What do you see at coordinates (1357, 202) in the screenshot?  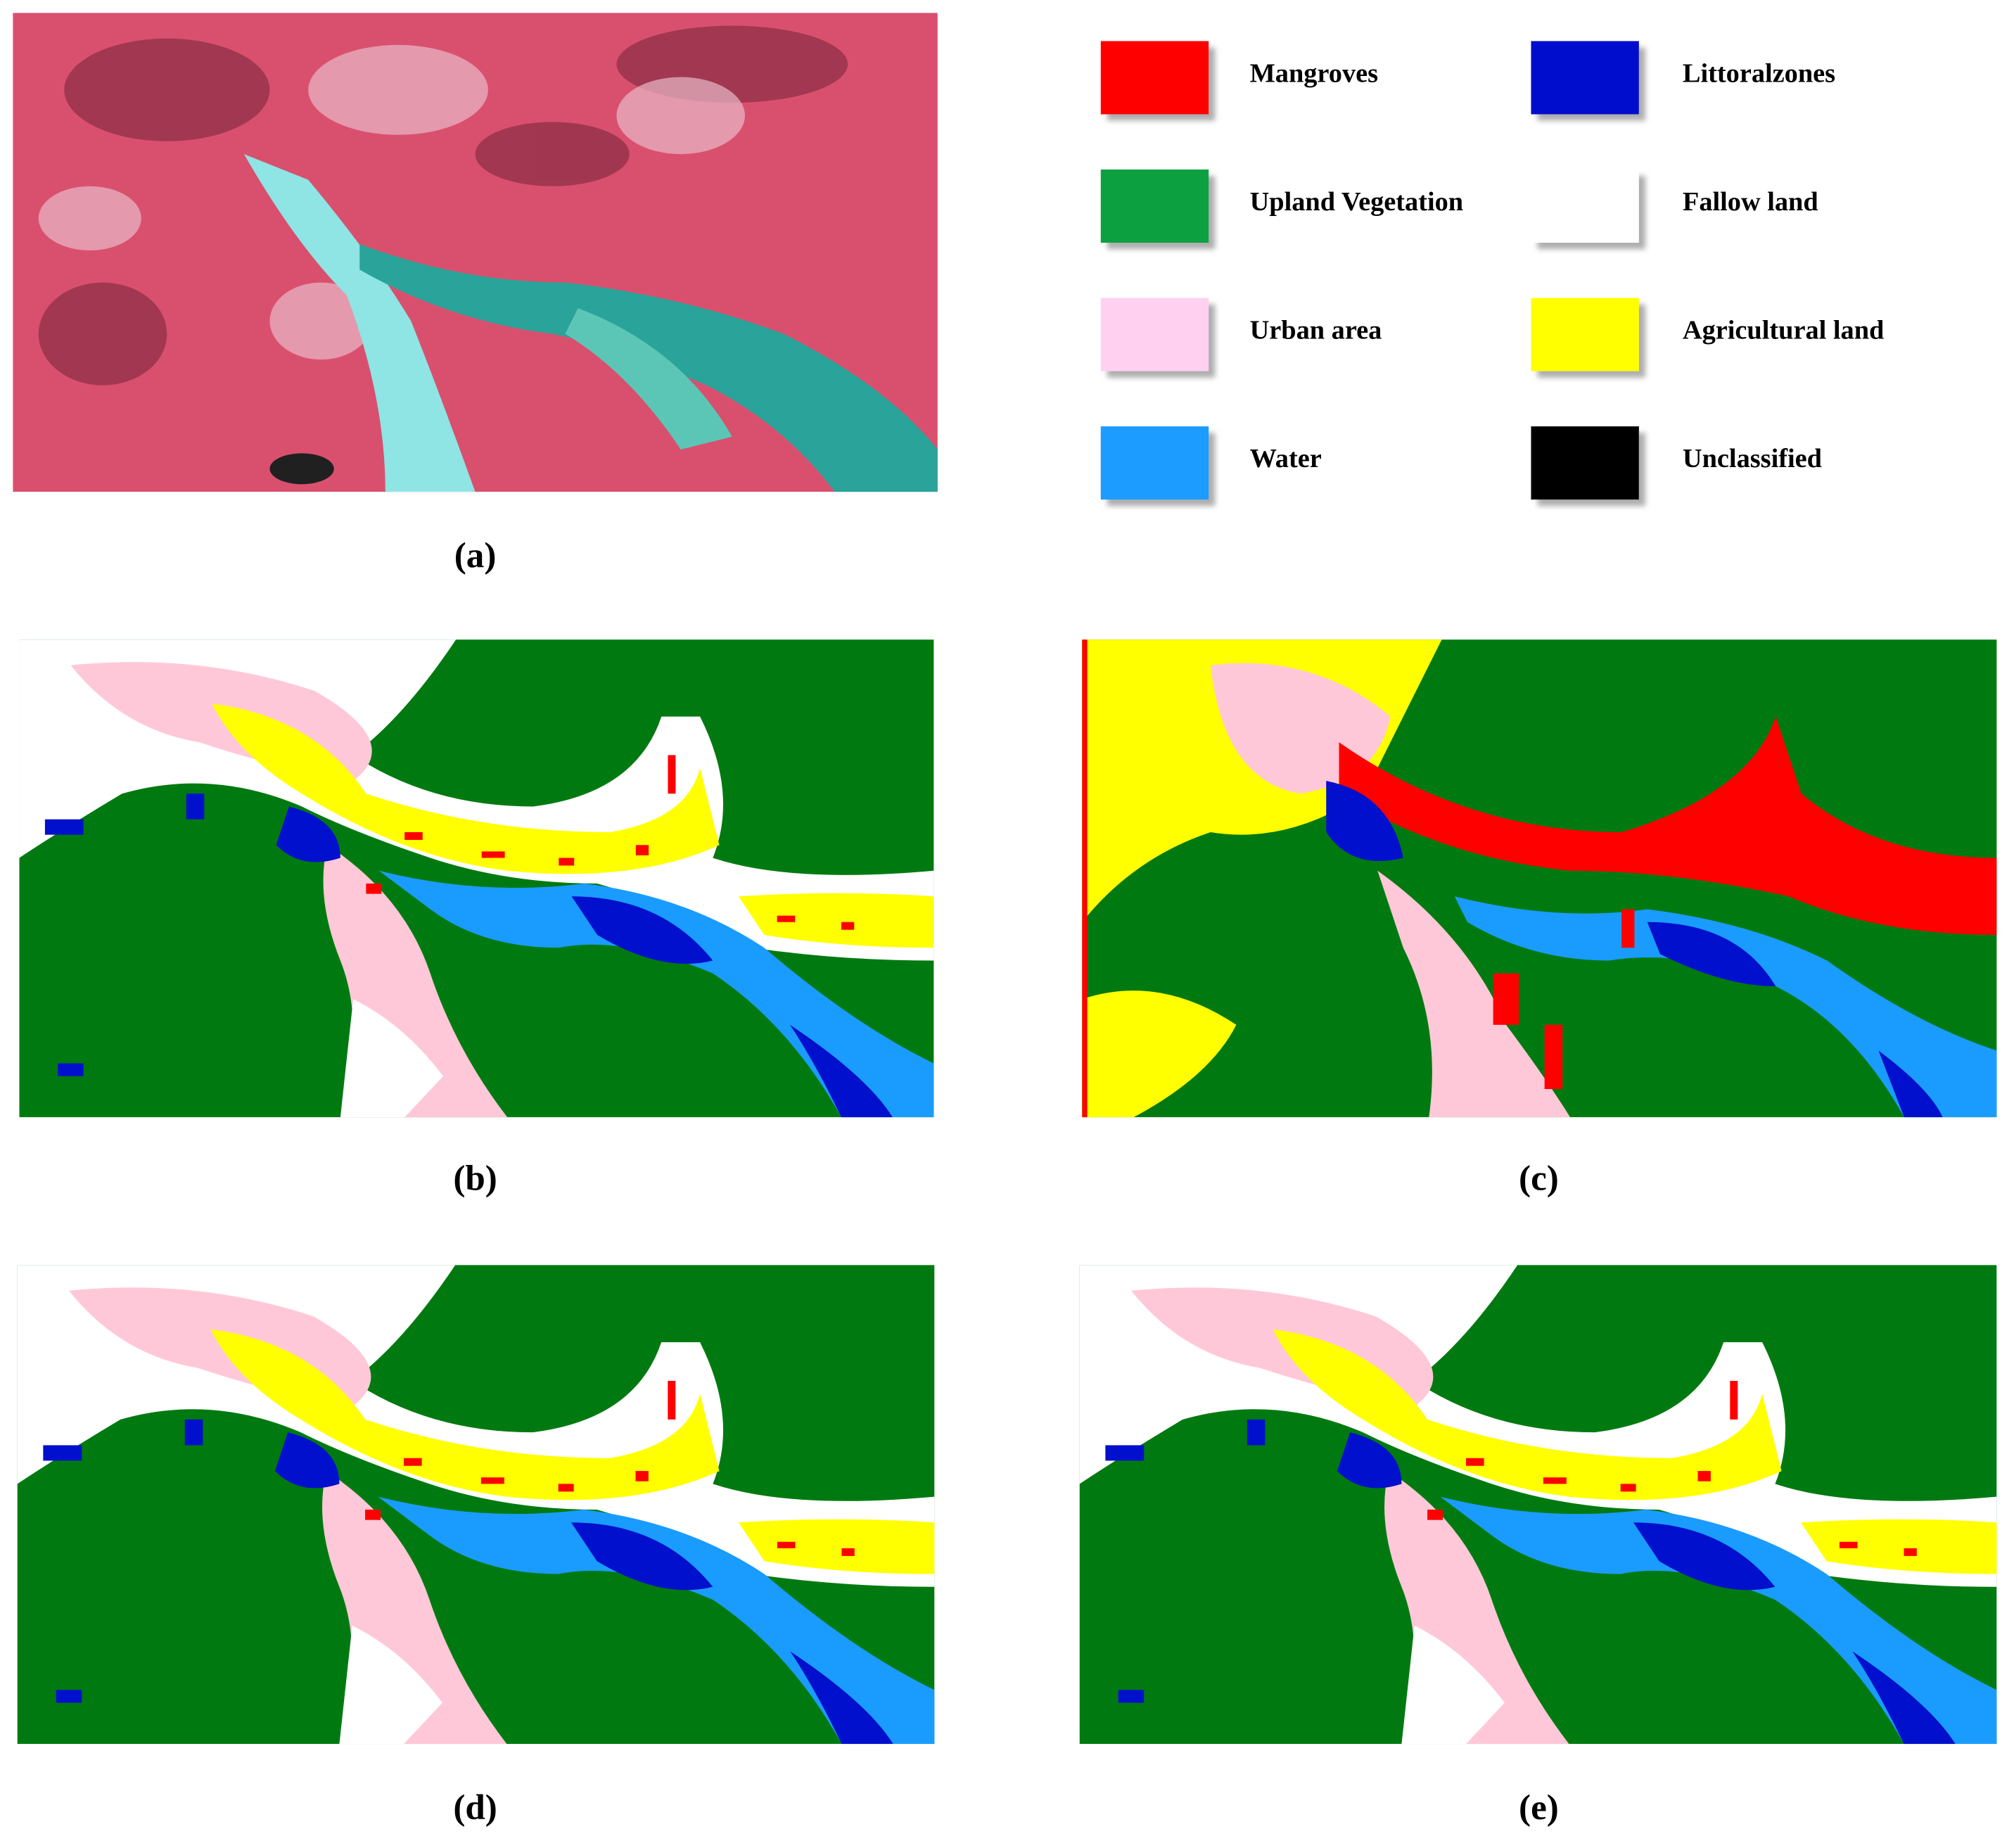 I see `legend-label: Upland Vegetation` at bounding box center [1357, 202].